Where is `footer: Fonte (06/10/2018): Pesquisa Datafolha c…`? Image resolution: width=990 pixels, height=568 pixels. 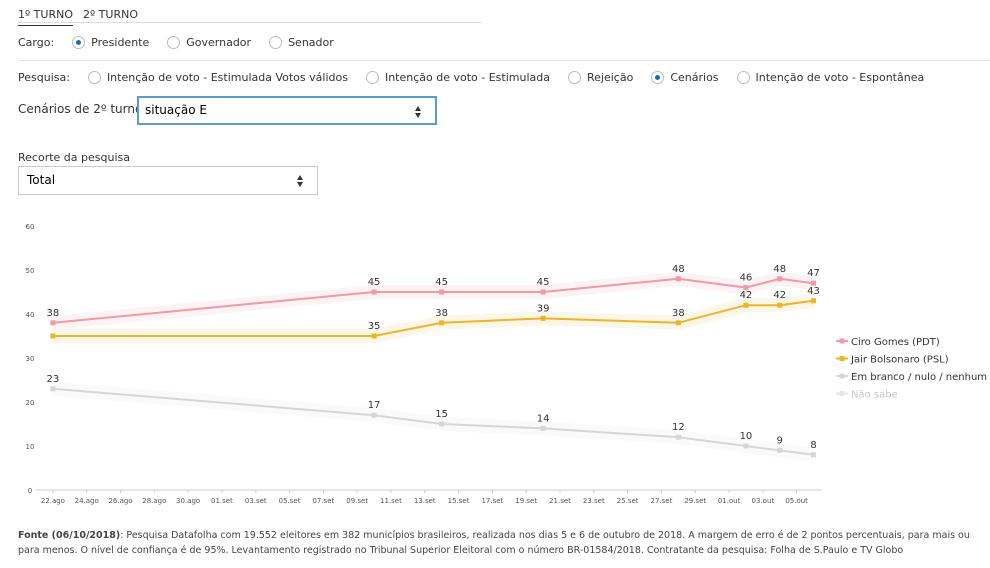
footer: Fonte (06/10/2018): Pesquisa Datafolha c… is located at coordinates (500, 543).